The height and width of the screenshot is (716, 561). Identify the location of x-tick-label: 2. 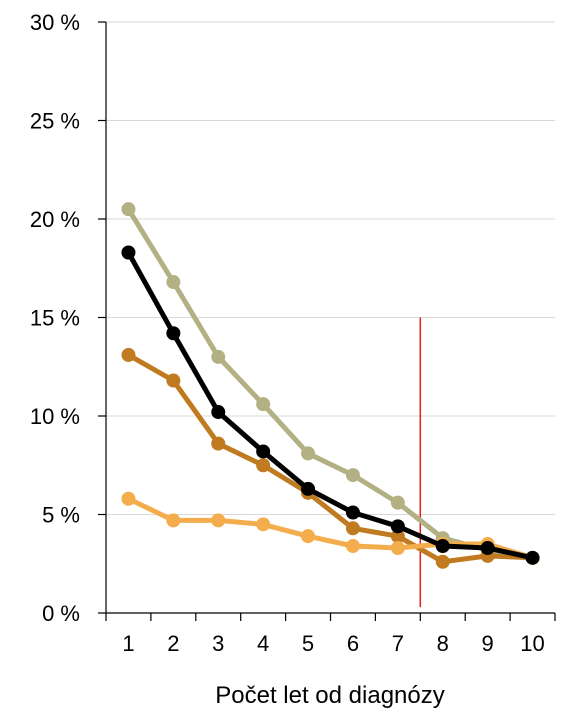
(173, 643).